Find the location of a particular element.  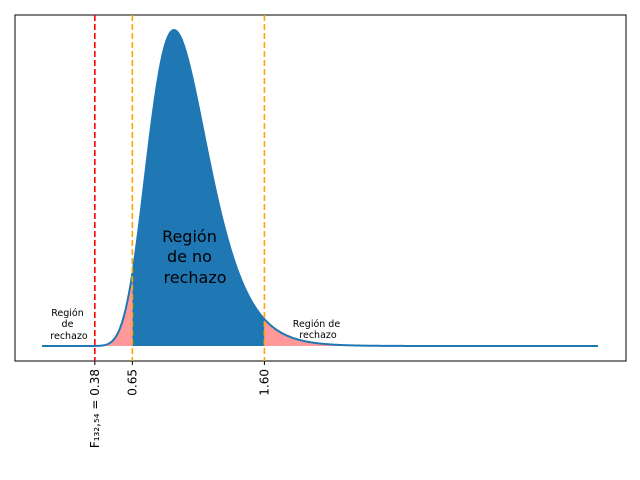

x-ticks: F₁₃₂,₅₄ = 0.38 0.65 1.60 is located at coordinates (179, 404).